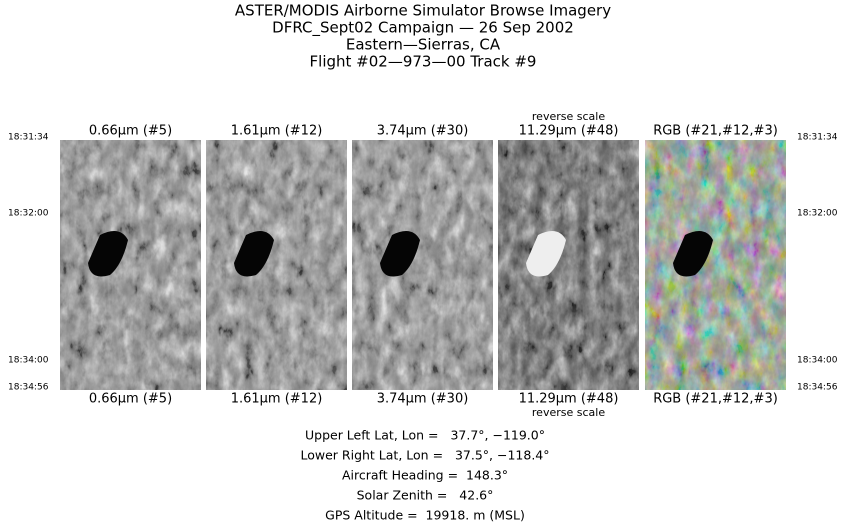 This screenshot has height=531, width=847. Describe the element at coordinates (130, 131) in the screenshot. I see `panel-top-label: 0.66μm (#5)` at that location.